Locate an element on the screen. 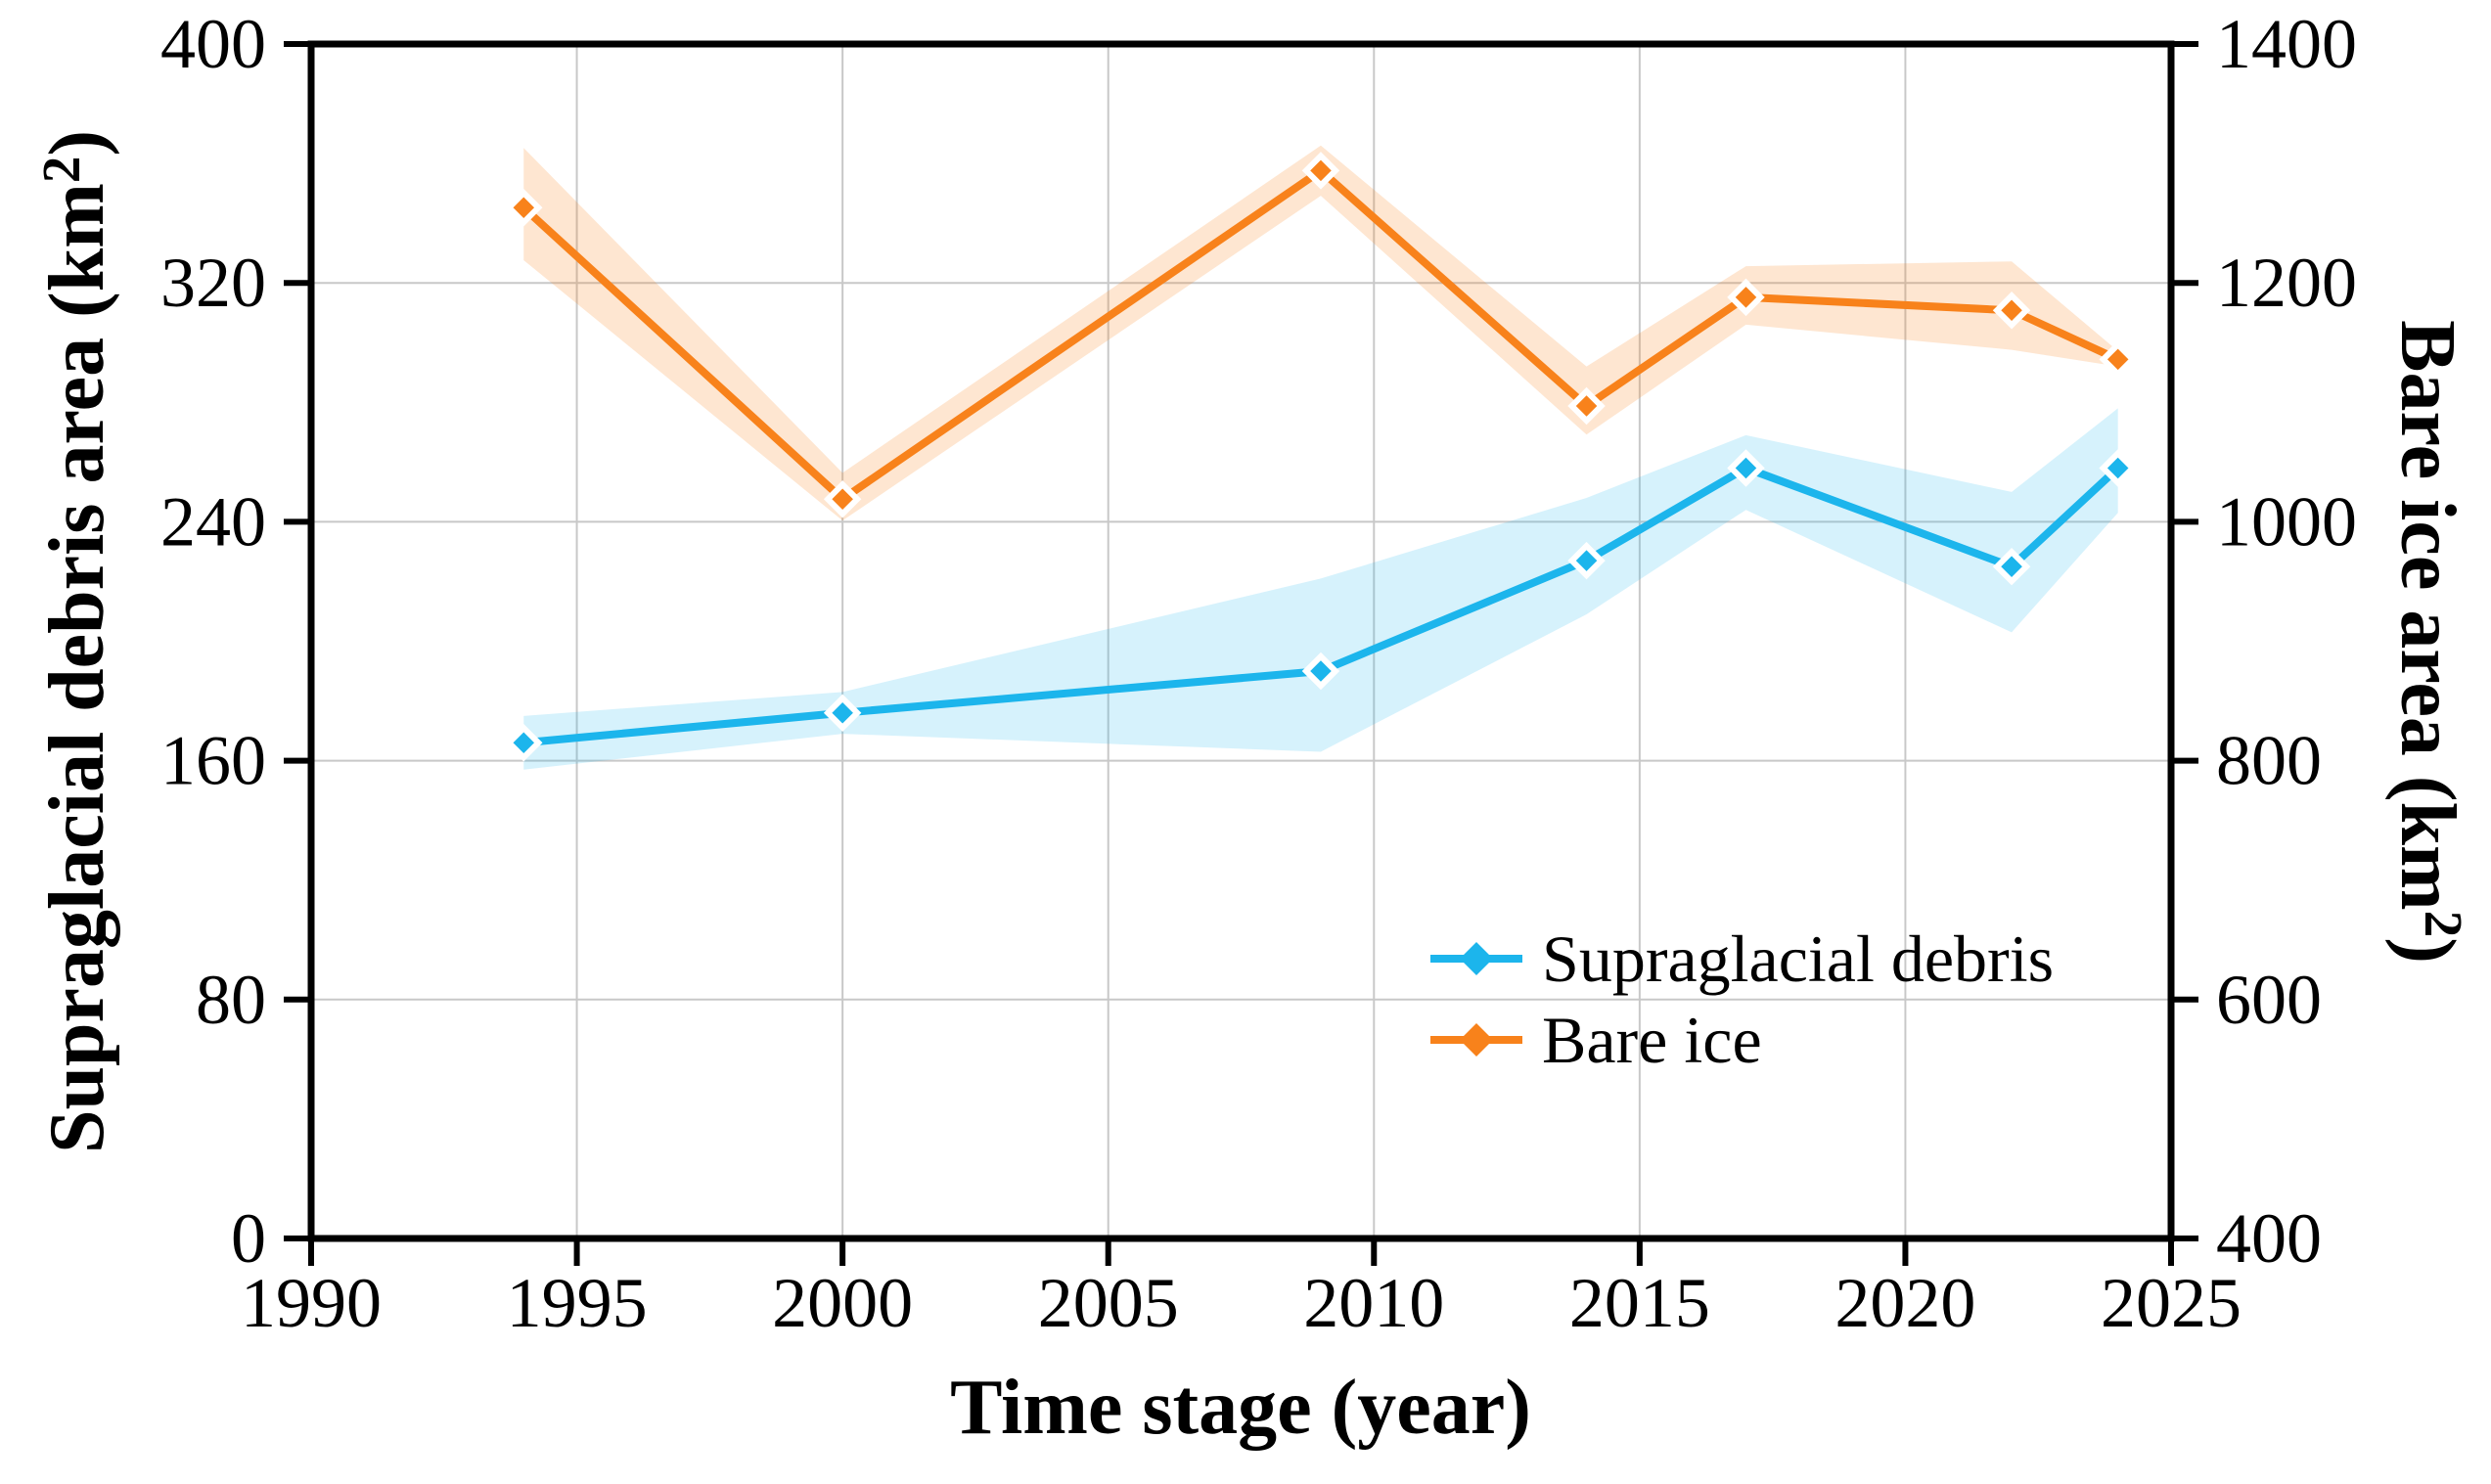  x-tick-label-2005: 2005 is located at coordinates (1108, 1303).